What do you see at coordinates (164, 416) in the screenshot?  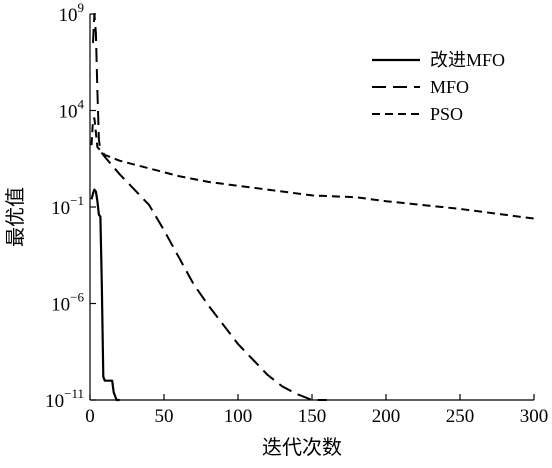 I see `x-tick-label: 50` at bounding box center [164, 416].